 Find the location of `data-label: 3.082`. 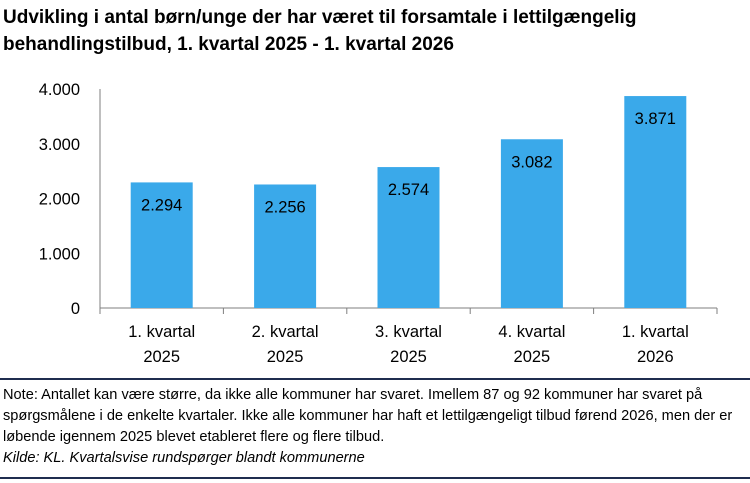

data-label: 3.082 is located at coordinates (531, 162).